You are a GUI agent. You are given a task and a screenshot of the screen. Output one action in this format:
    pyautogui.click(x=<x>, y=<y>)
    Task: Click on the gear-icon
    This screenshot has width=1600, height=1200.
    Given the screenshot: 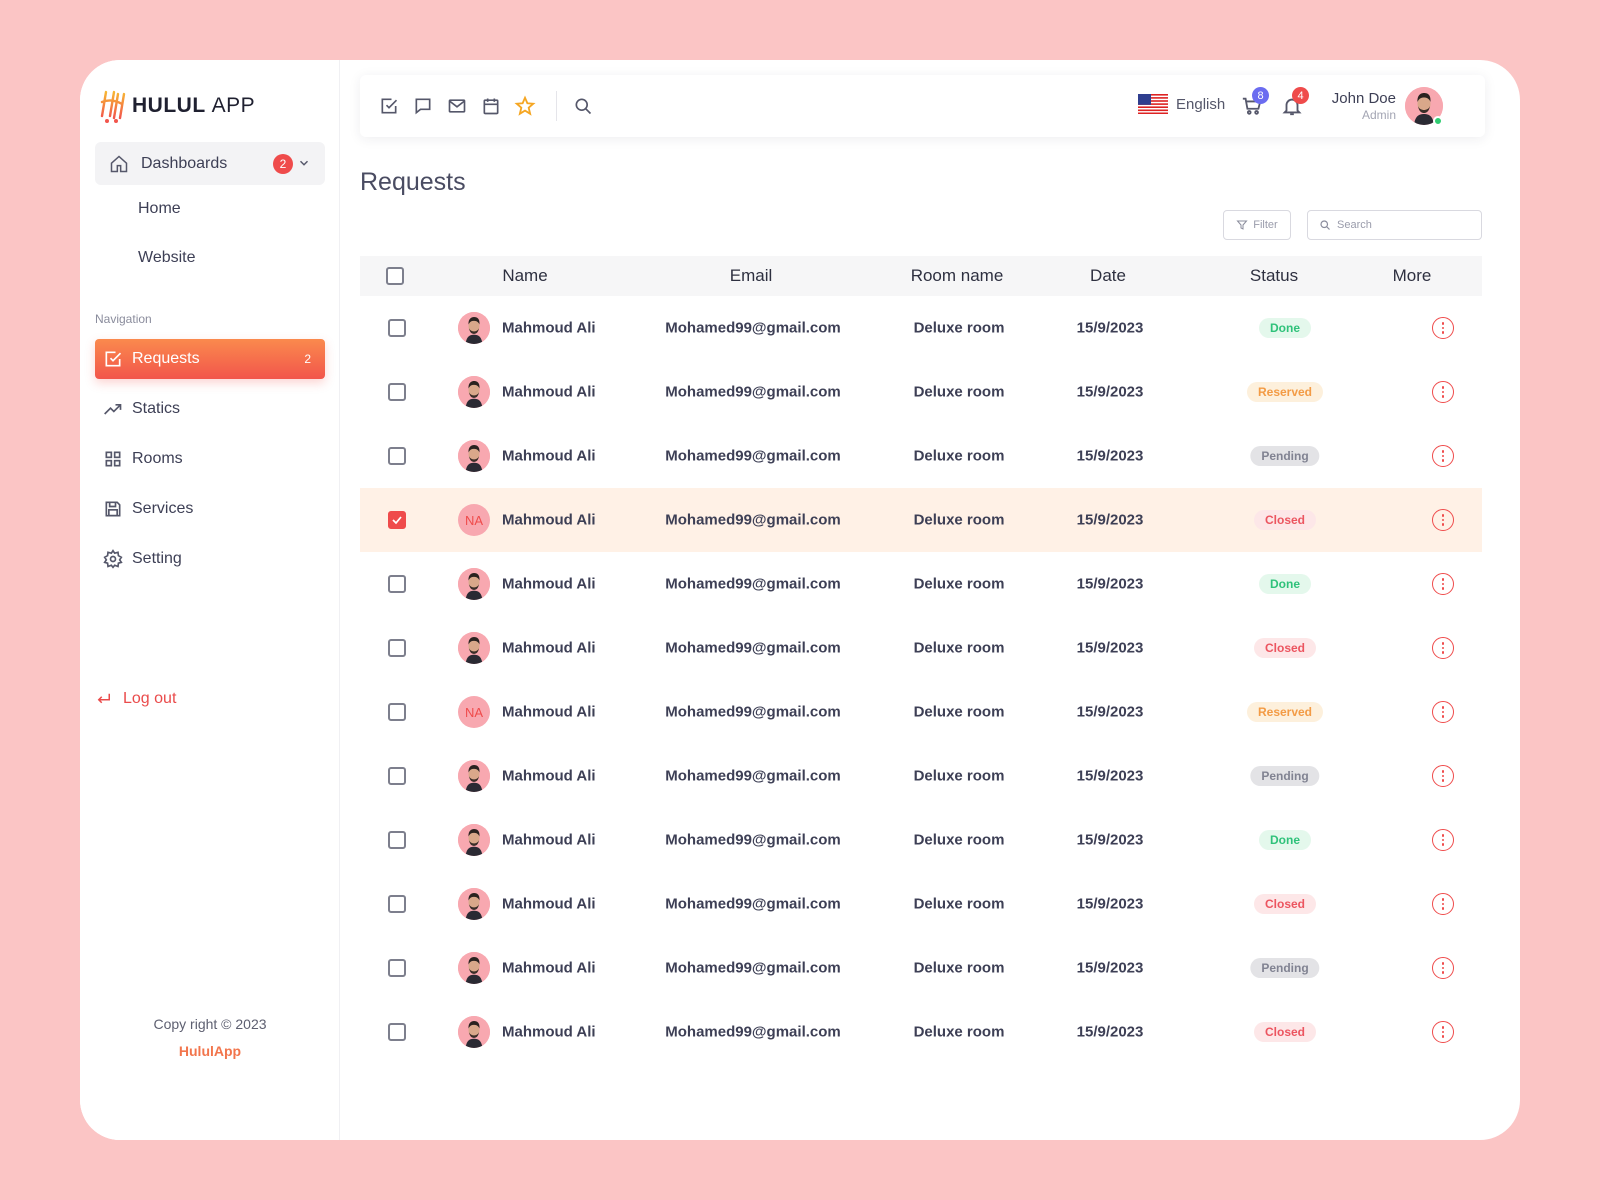 What is the action you would take?
    pyautogui.click(x=113, y=559)
    